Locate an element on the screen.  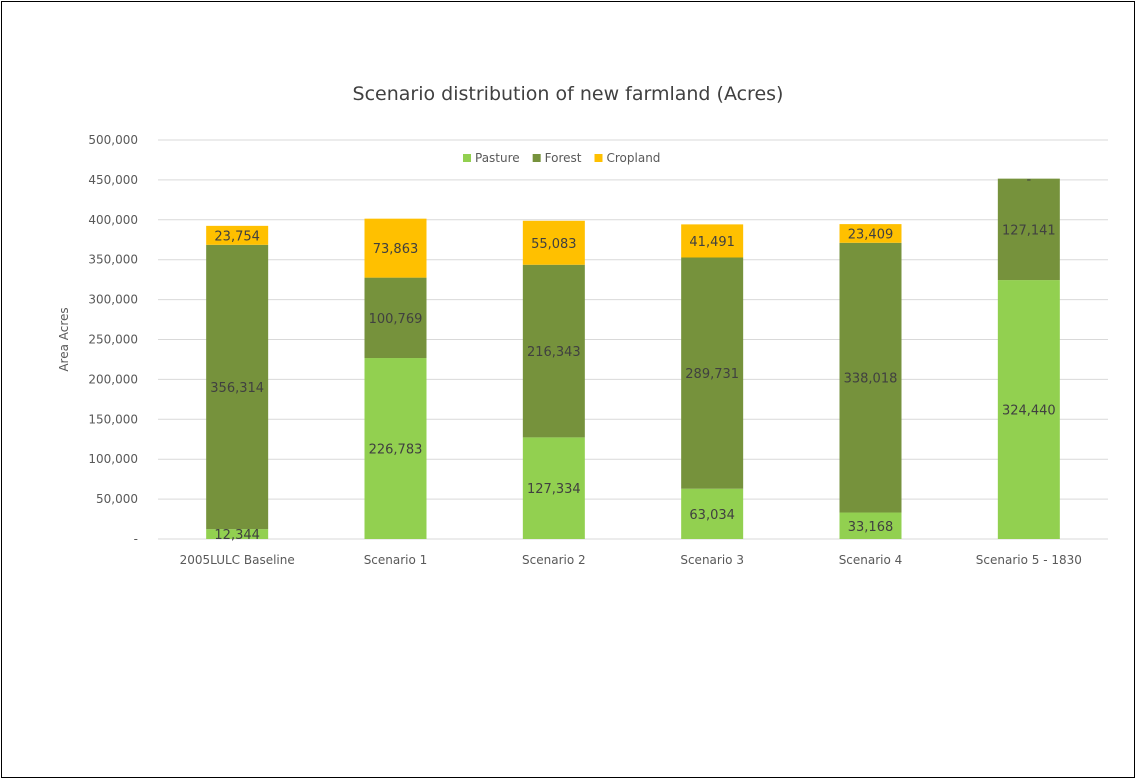
x-category-label: Scenario 5 - 1830 is located at coordinates (1029, 560).